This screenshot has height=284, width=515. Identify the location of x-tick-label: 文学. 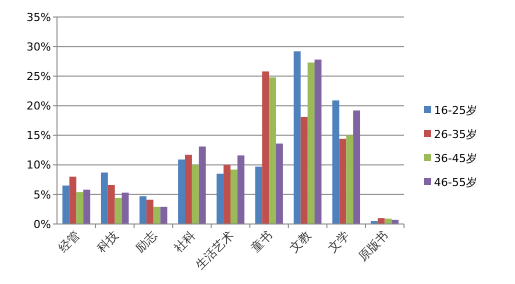
(338, 242).